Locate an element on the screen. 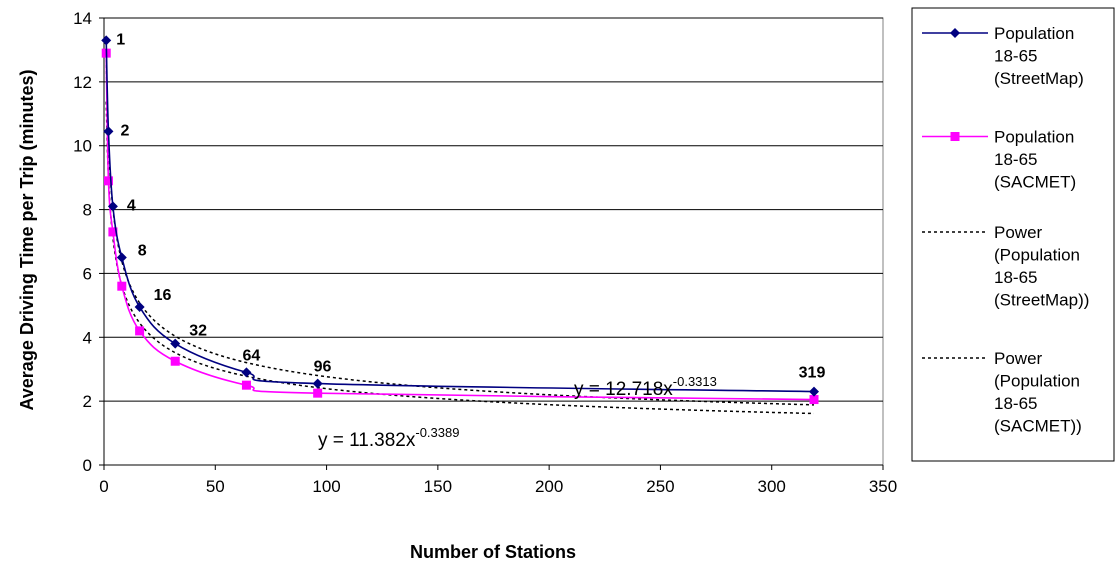 This screenshot has width=1118, height=569. point-label: 96 is located at coordinates (323, 367).